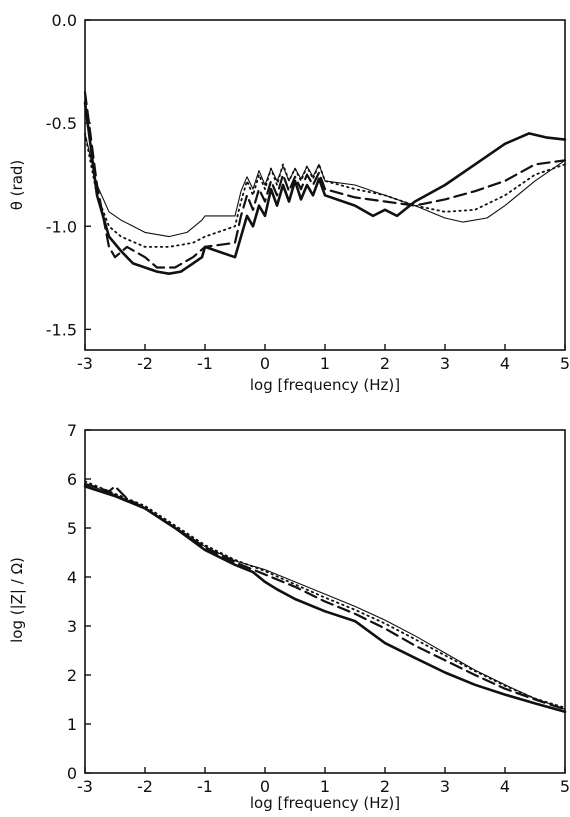  I want to click on magnitude-y-tick-label: 4, so click(72, 577).